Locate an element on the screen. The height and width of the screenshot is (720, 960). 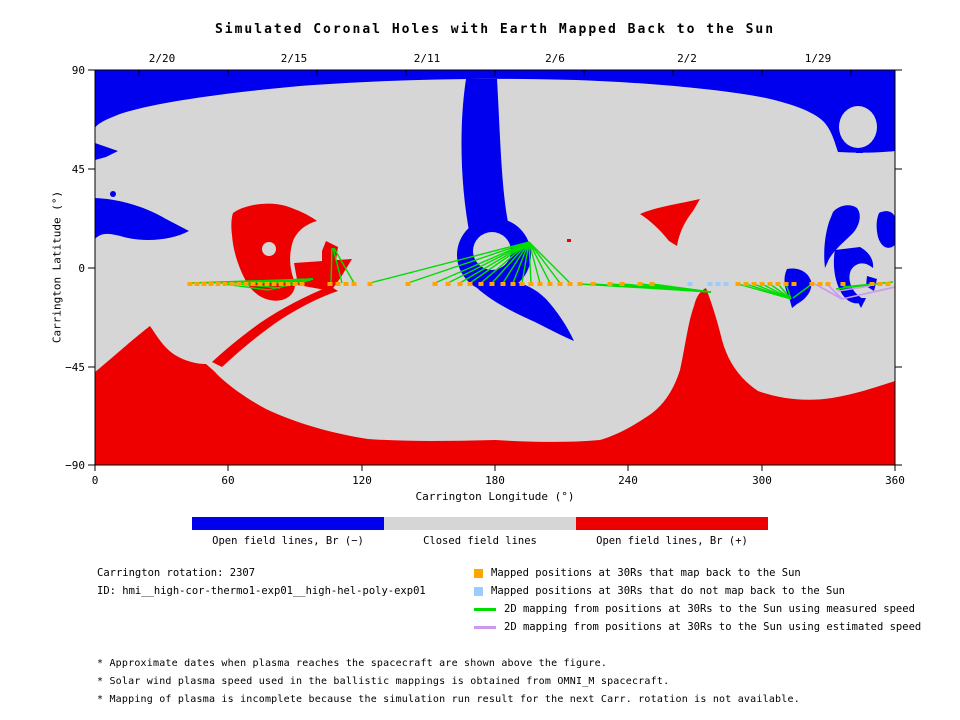
x-tick-label: 180 is located at coordinates (495, 480).